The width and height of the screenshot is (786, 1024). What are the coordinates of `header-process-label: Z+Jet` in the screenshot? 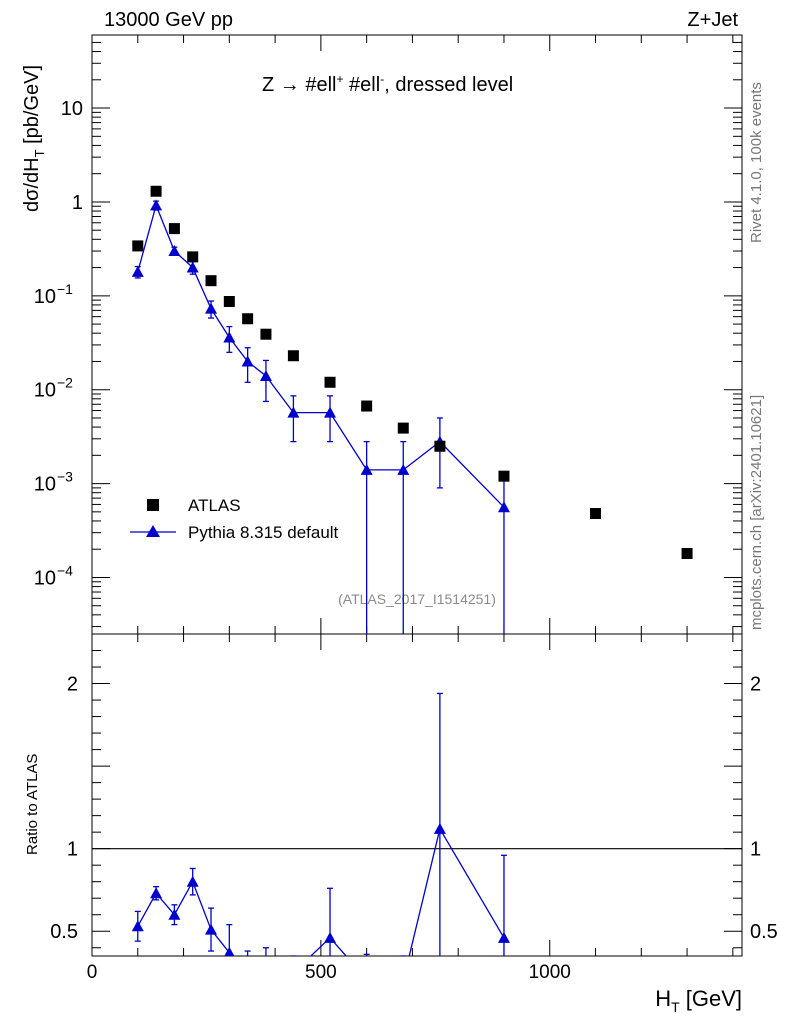 It's located at (712, 20).